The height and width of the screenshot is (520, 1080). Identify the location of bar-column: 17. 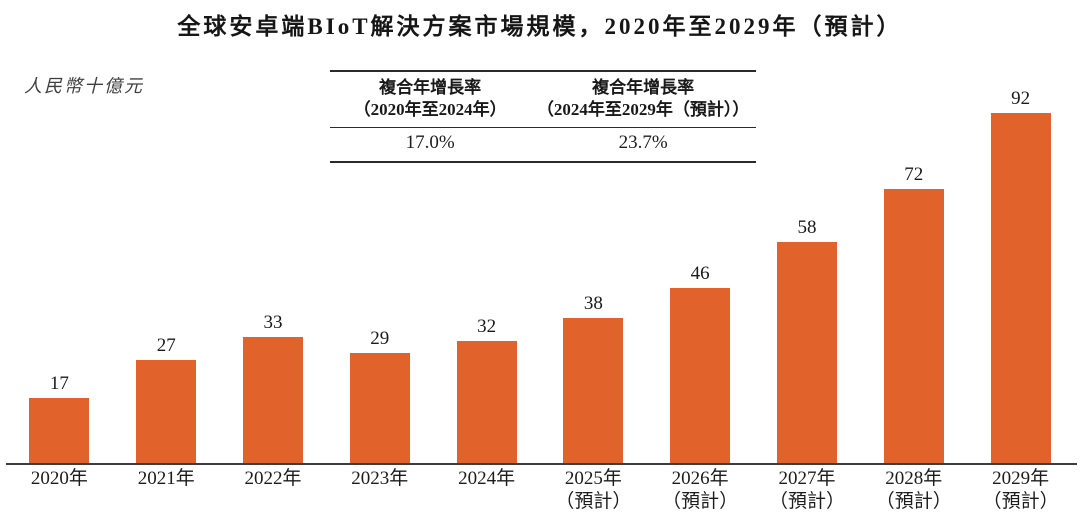
(59, 231).